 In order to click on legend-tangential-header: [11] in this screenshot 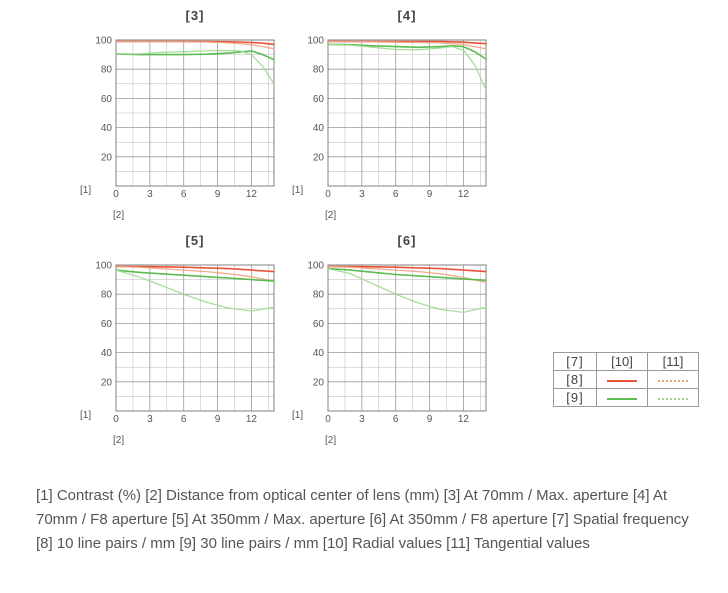, I will do `click(673, 361)`.